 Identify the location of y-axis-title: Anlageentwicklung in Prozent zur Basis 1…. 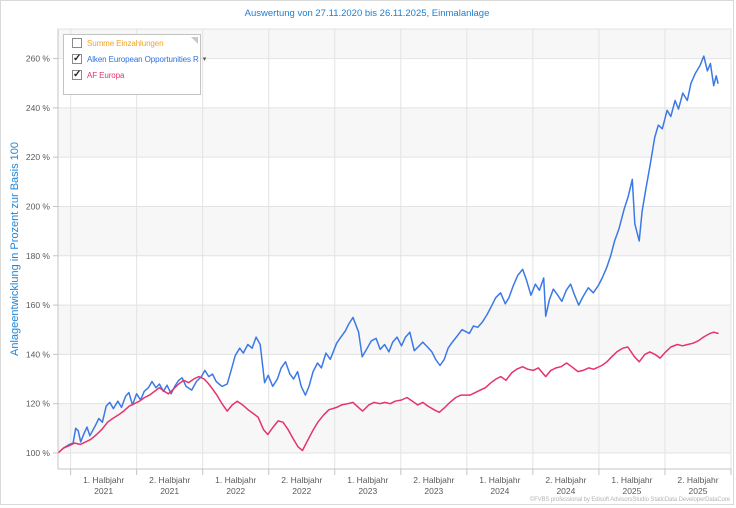
(15, 249).